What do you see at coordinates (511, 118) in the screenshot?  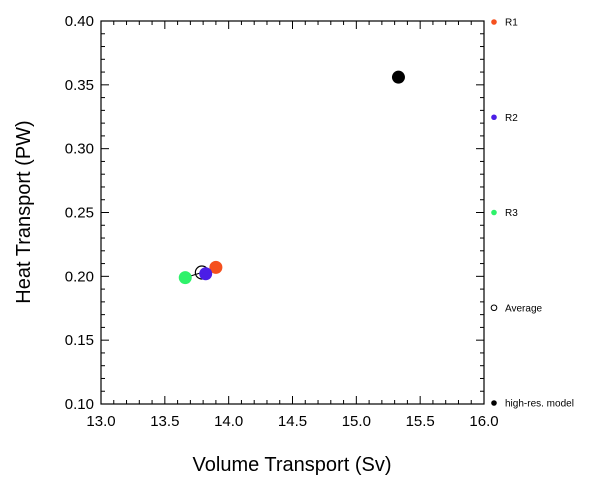 I see `legend-label-r2: R2` at bounding box center [511, 118].